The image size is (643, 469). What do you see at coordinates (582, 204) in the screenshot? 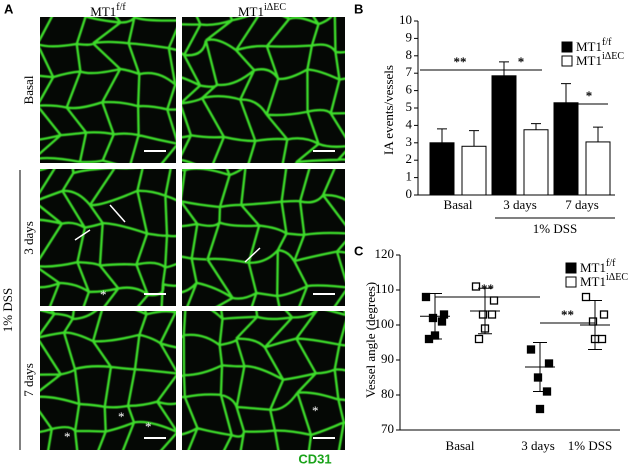
I see `x-tick-label: 7 days` at bounding box center [582, 204].